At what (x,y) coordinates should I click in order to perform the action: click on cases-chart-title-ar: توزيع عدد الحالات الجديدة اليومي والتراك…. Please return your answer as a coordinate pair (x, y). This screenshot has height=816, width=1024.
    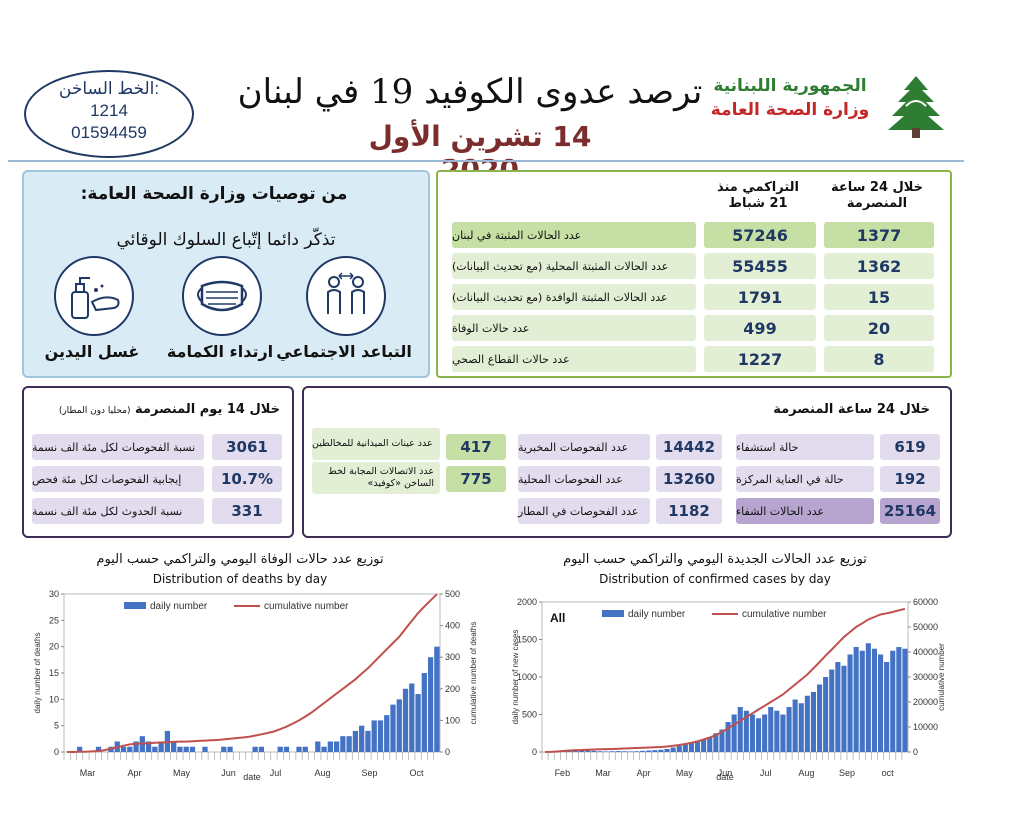
    Looking at the image, I should click on (715, 559).